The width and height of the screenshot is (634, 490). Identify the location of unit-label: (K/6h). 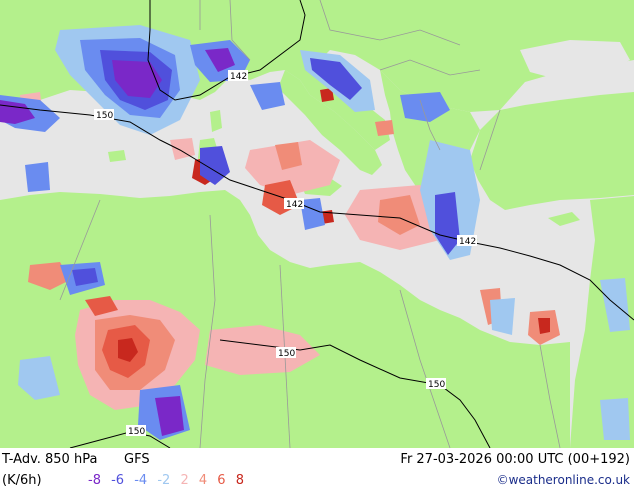
(22, 480).